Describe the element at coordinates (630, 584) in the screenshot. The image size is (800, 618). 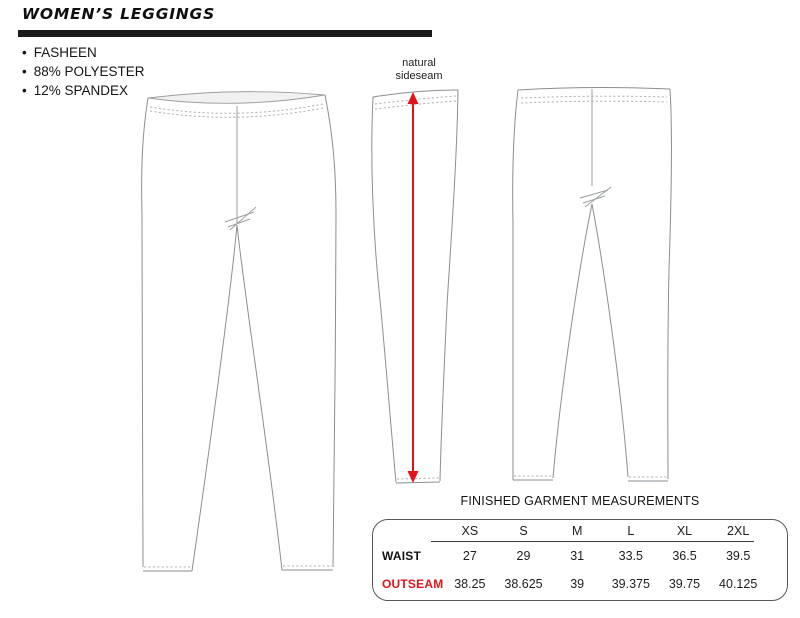
I see `outseam-value: 39.375` at that location.